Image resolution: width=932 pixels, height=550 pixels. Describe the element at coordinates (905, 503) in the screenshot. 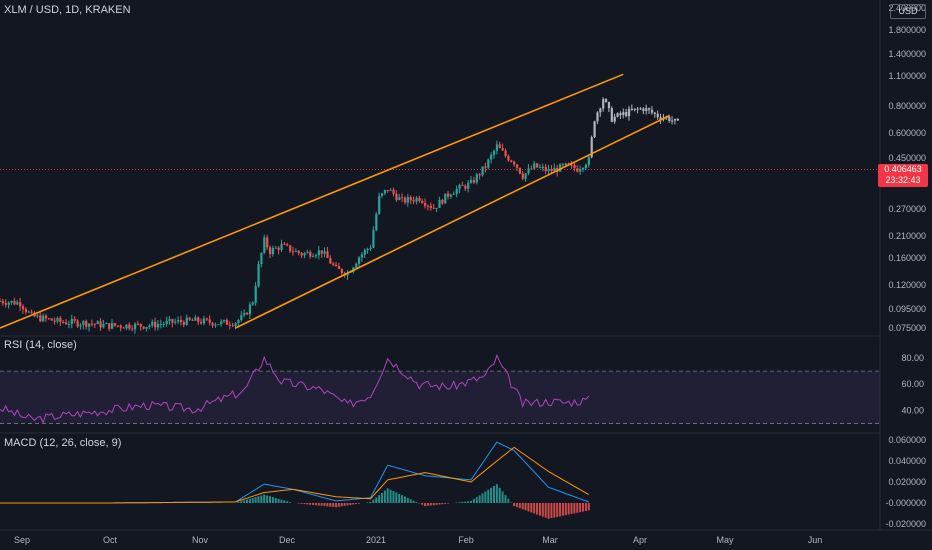

I see `macd-tick-label: -0.000000` at that location.